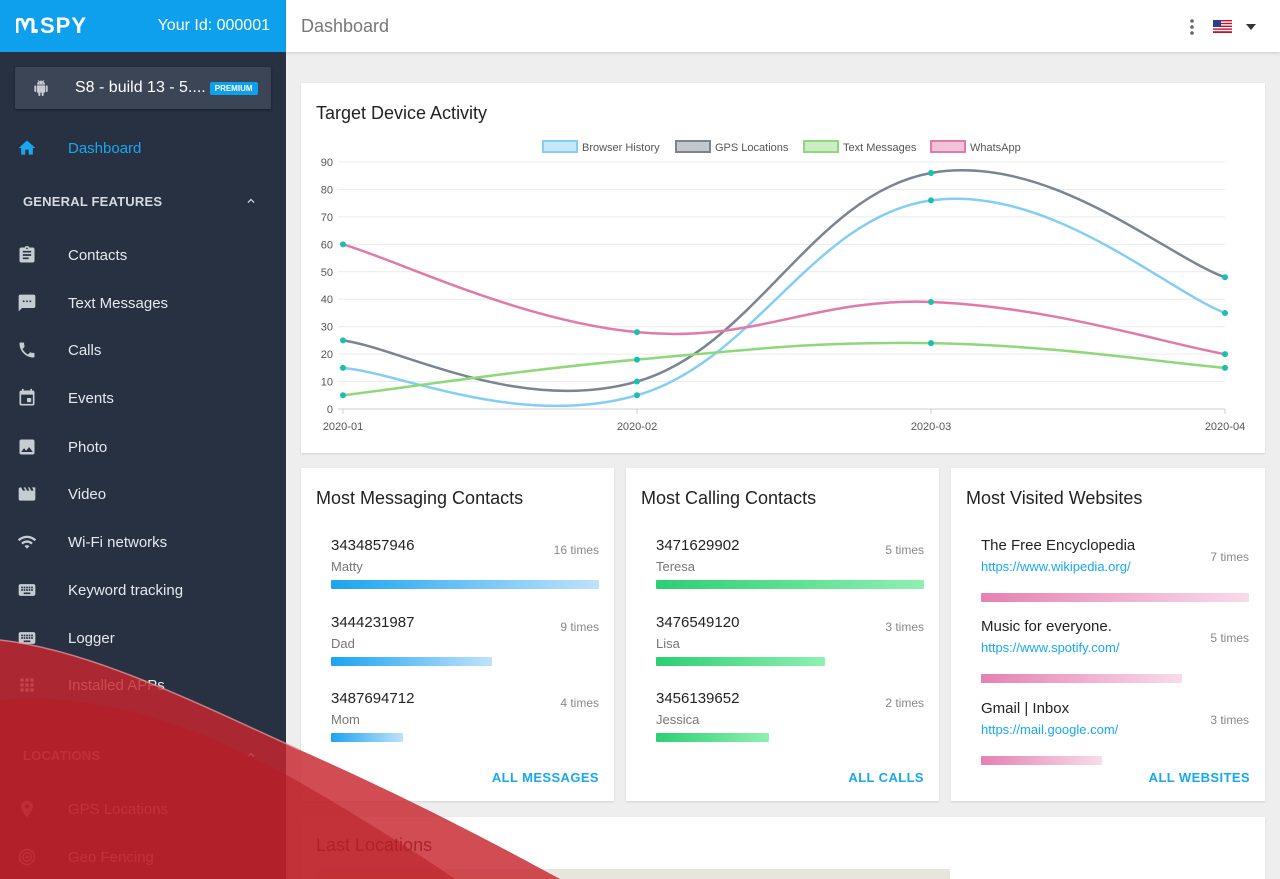 The height and width of the screenshot is (879, 1280). What do you see at coordinates (93, 201) in the screenshot?
I see `general-features-title: GENERAL FEATURES` at bounding box center [93, 201].